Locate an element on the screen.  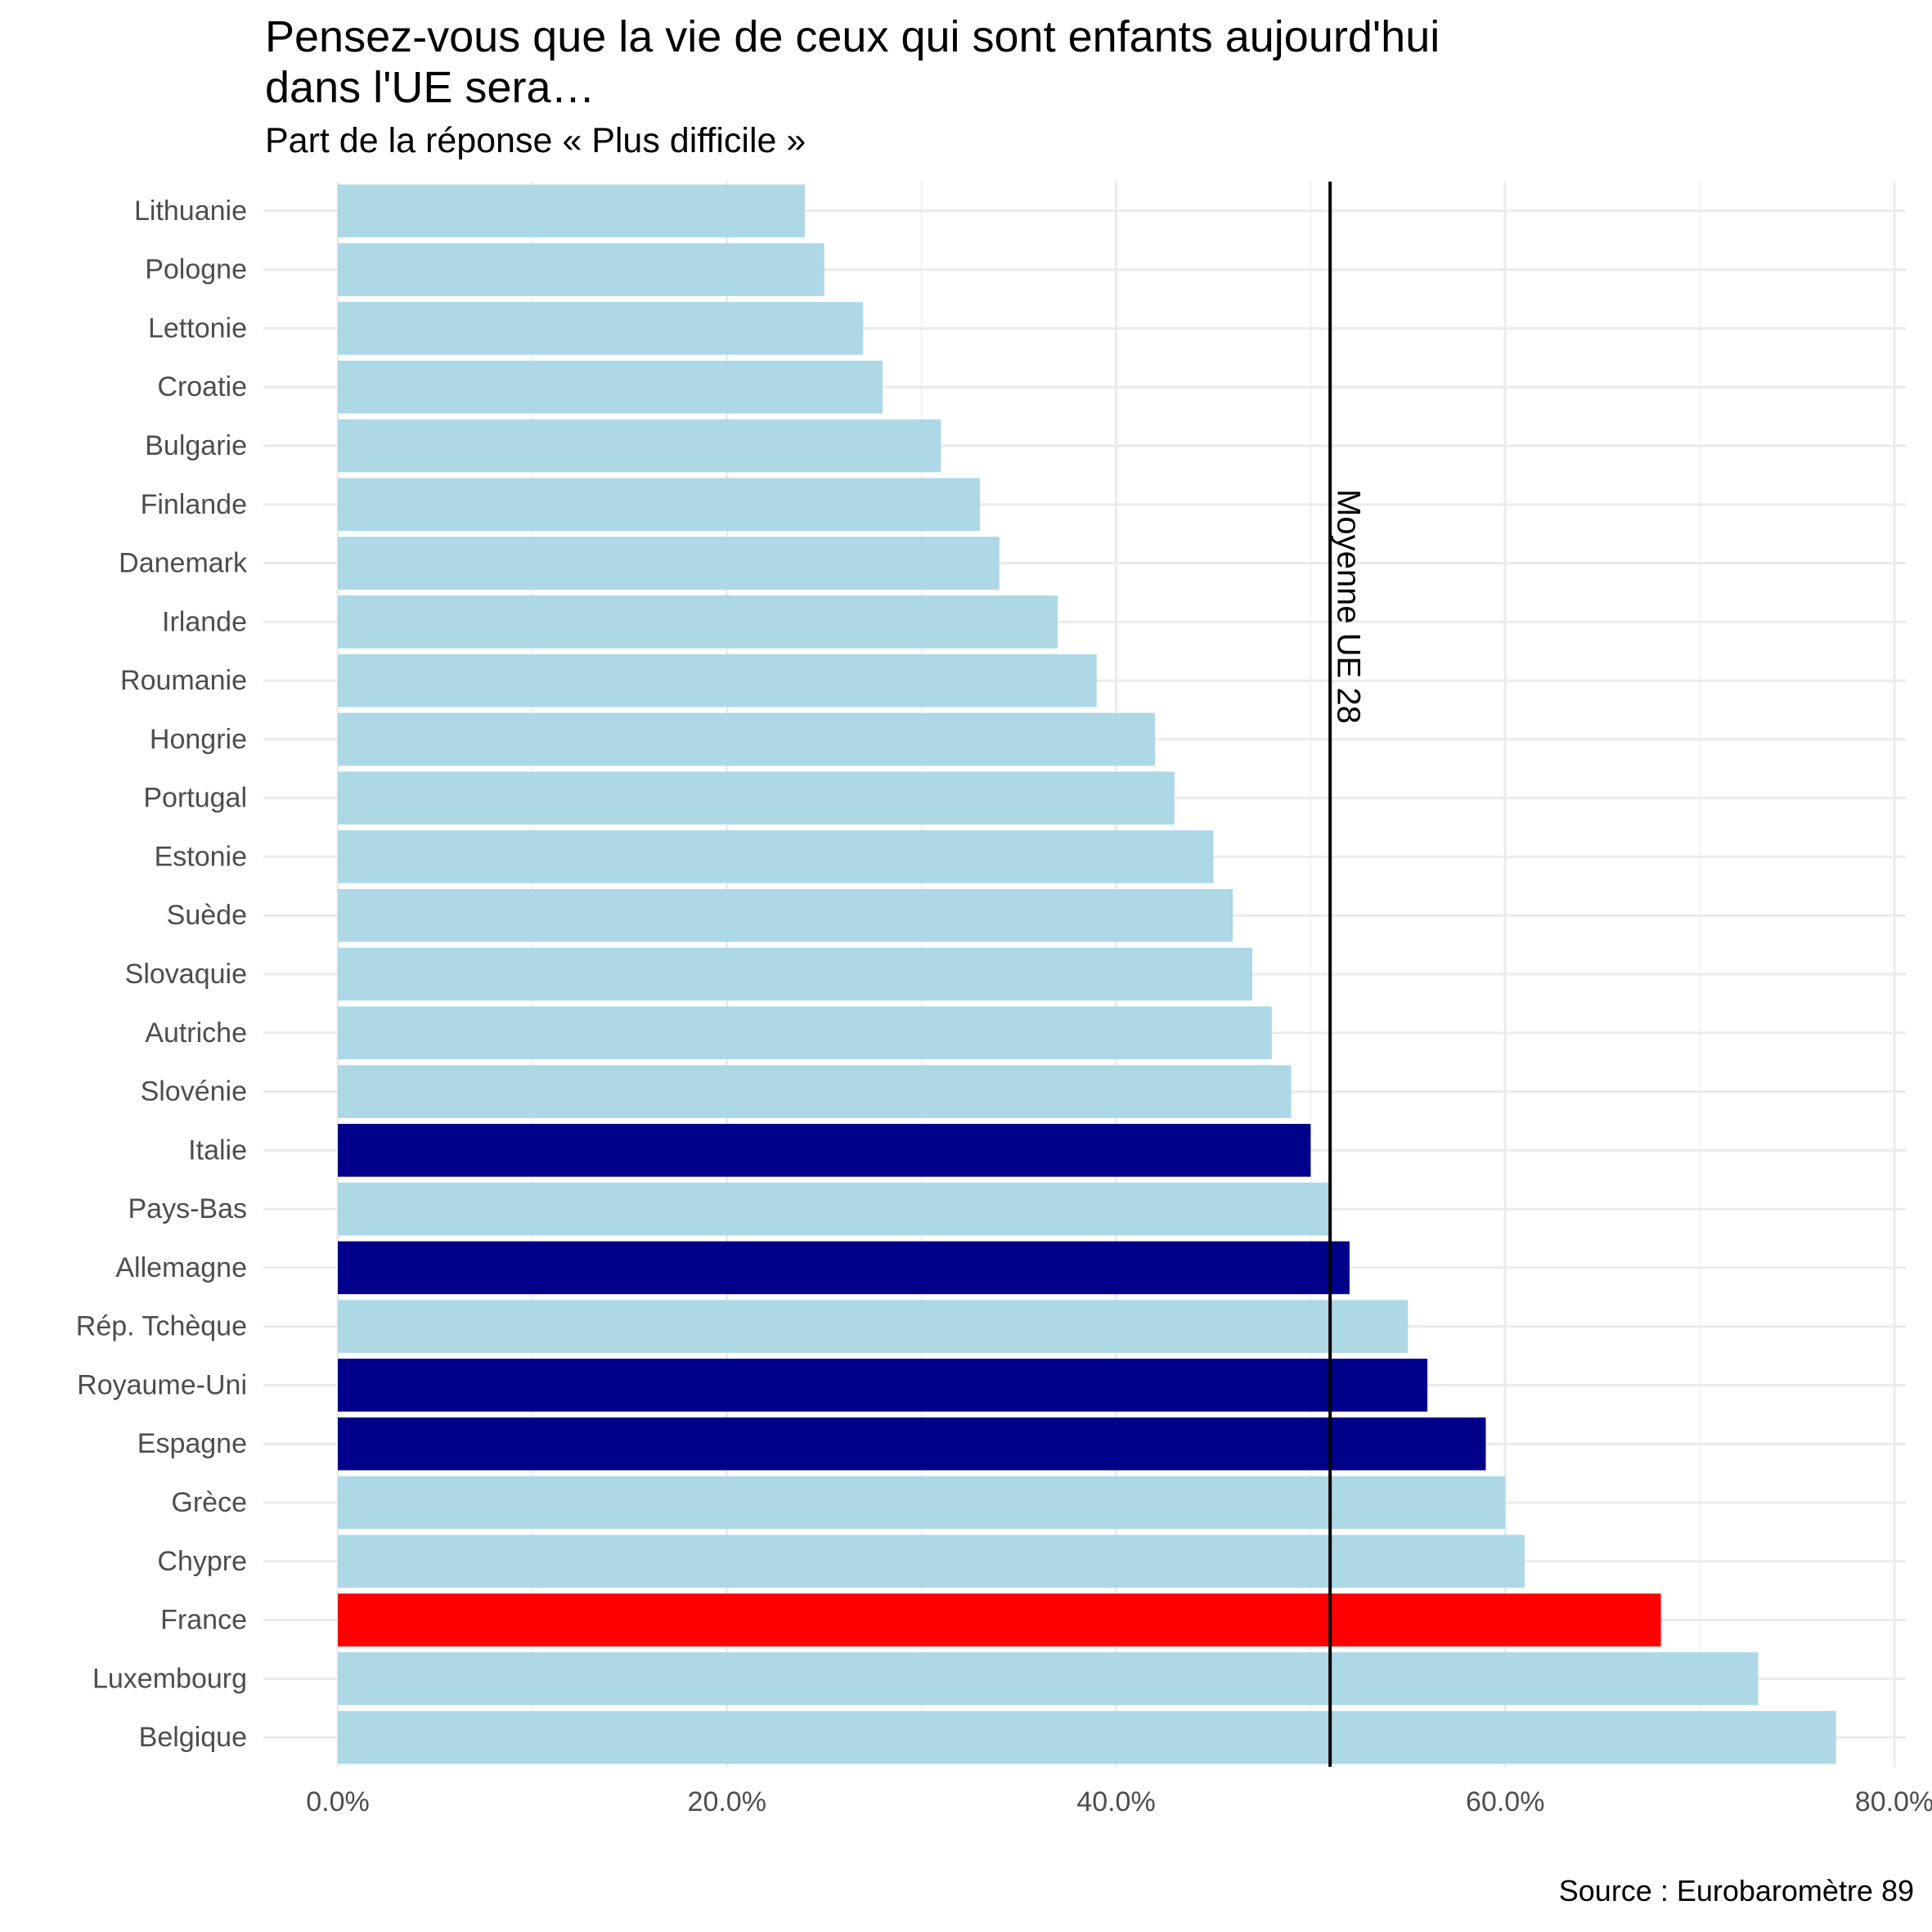
bar-france is located at coordinates (999, 1620).